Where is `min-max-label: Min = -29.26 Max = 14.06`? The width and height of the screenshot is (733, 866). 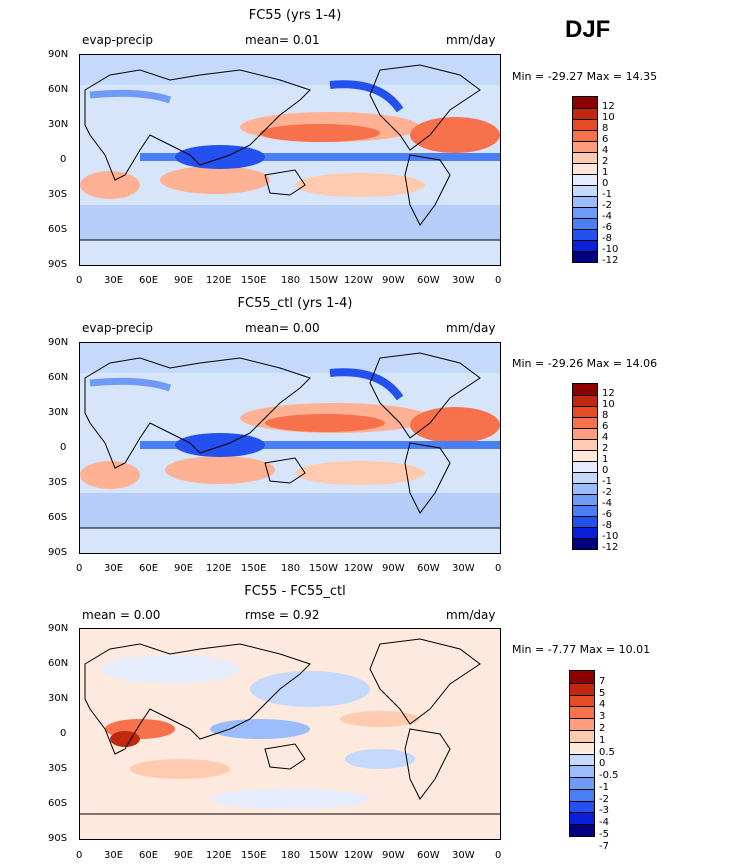 min-max-label: Min = -29.26 Max = 14.06 is located at coordinates (585, 363).